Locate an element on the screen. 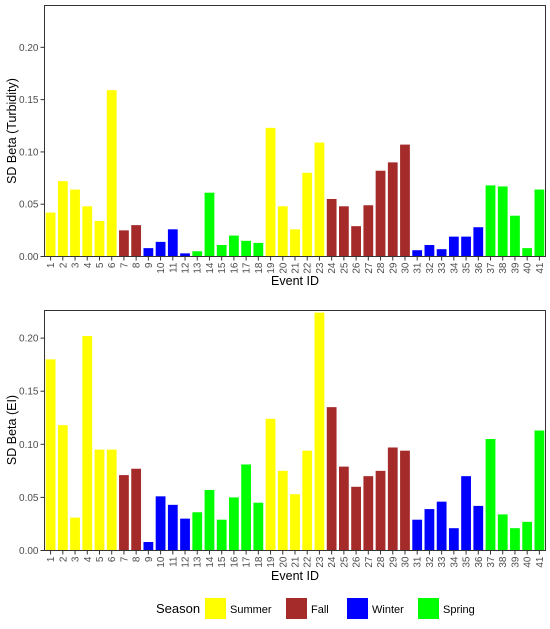  y-tick-label: 0.20 is located at coordinates (29, 339).